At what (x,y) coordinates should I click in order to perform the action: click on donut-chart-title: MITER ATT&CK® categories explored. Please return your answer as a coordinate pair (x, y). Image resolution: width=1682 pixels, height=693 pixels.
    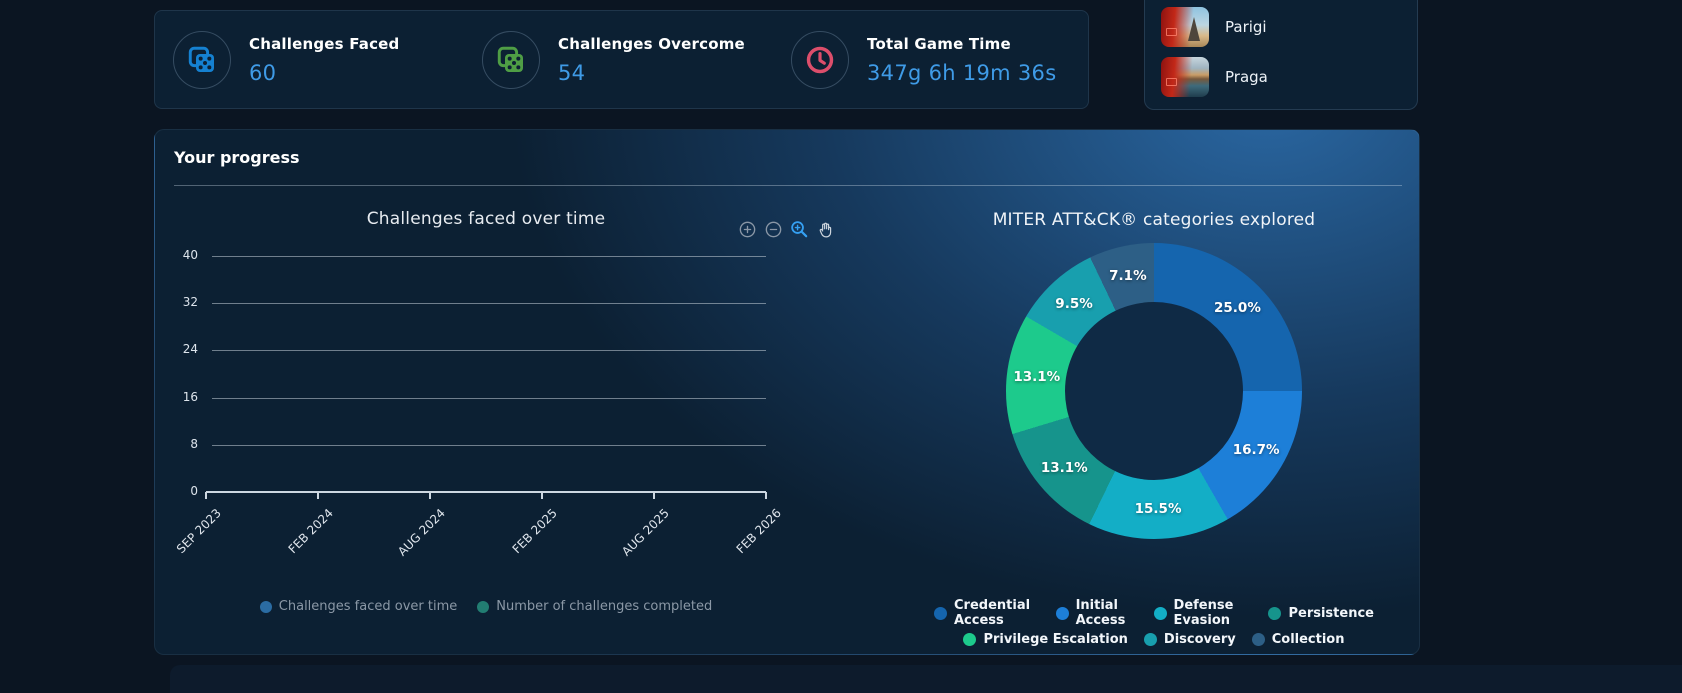
    Looking at the image, I should click on (1154, 220).